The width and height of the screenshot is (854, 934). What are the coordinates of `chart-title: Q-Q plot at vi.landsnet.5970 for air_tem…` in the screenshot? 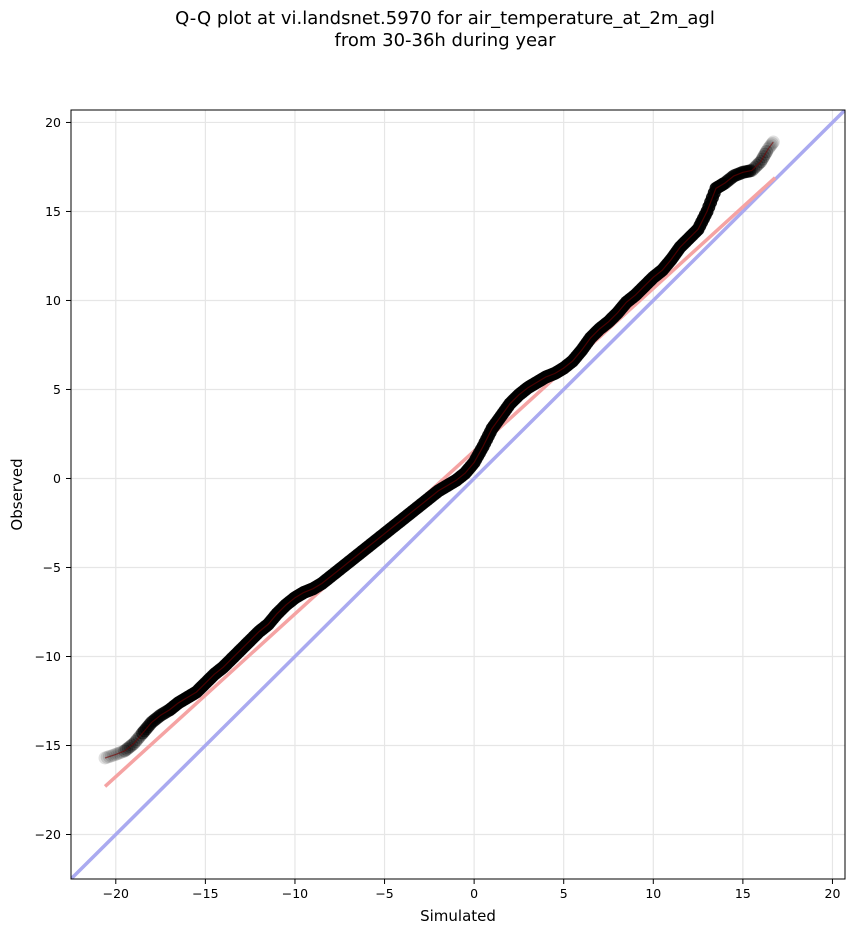 It's located at (427, 30).